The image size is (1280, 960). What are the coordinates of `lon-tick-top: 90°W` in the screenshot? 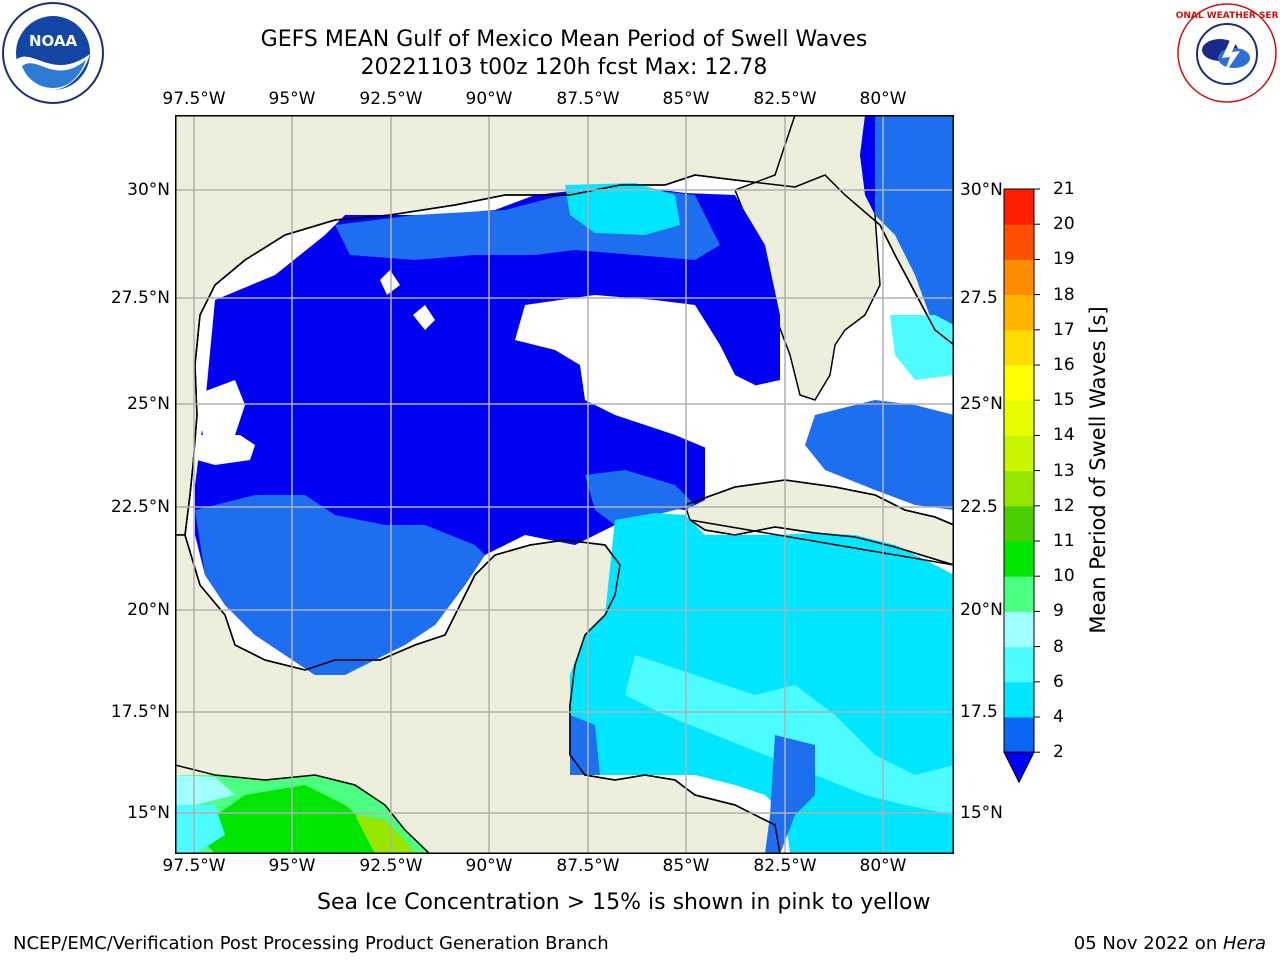 It's located at (489, 99).